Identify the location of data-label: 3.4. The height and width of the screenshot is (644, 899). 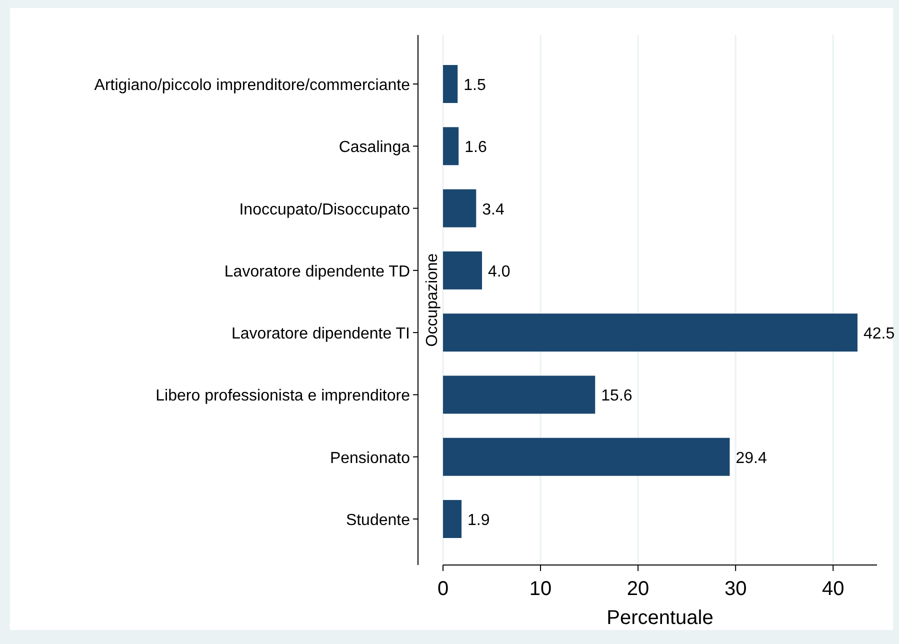
(493, 209).